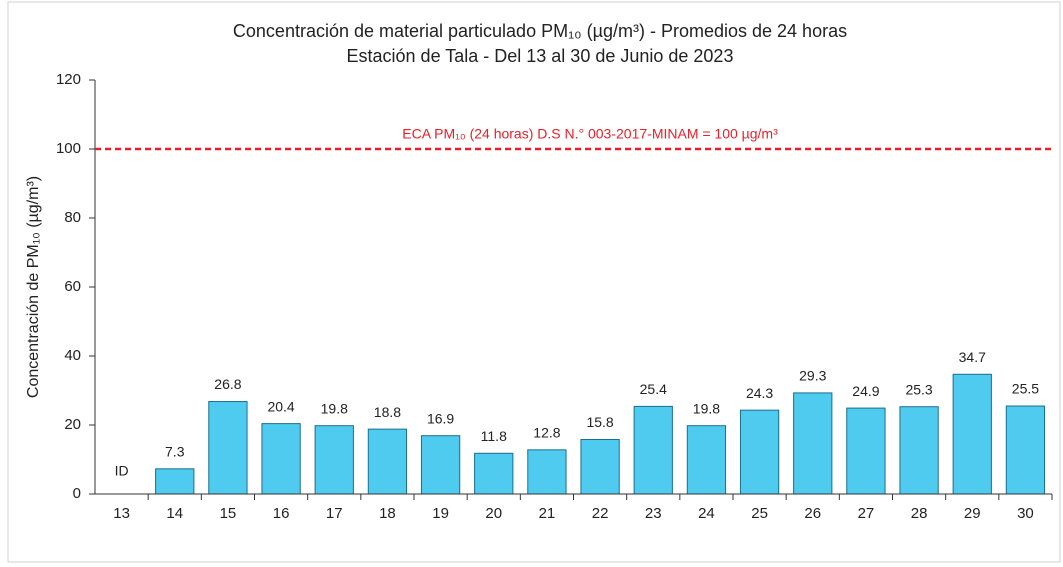 The width and height of the screenshot is (1063, 567). Describe the element at coordinates (599, 422) in the screenshot. I see `value-label: 15.8` at that location.